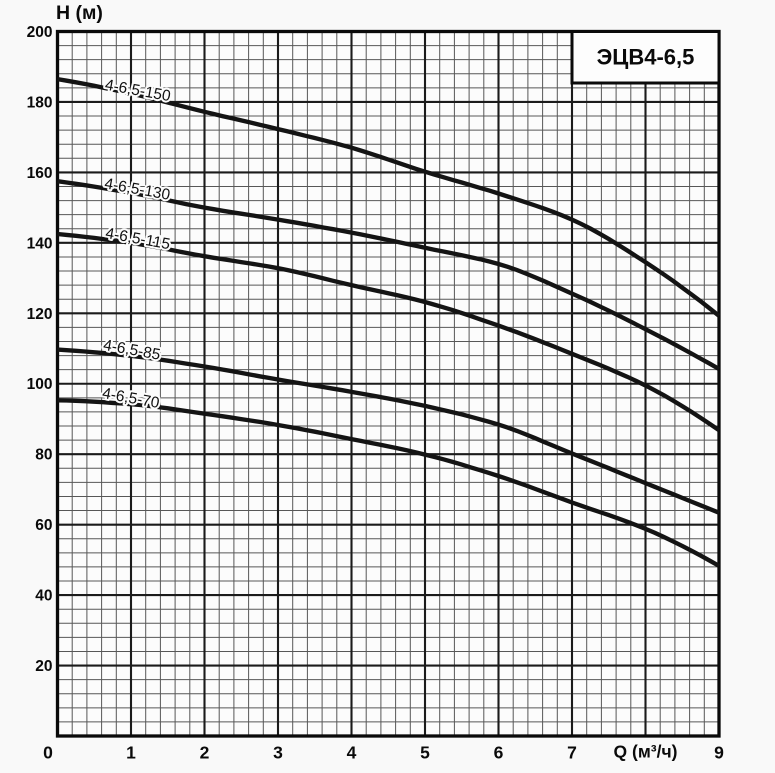  Describe the element at coordinates (40, 384) in the screenshot. I see `svg-text: 100` at that location.